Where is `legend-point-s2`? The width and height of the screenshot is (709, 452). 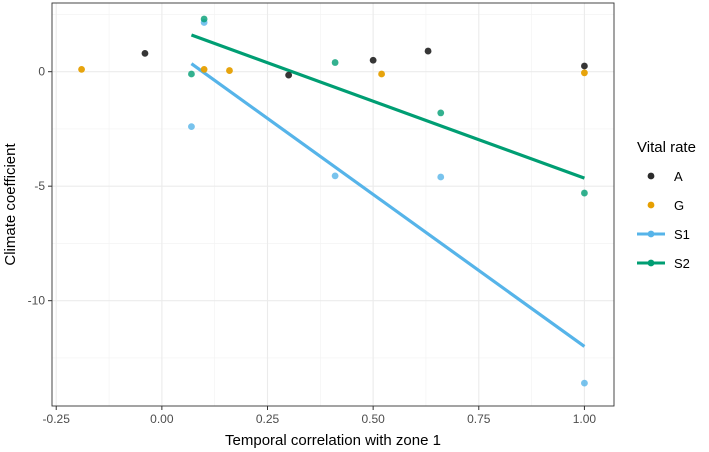 legend-point-s2 is located at coordinates (651, 263).